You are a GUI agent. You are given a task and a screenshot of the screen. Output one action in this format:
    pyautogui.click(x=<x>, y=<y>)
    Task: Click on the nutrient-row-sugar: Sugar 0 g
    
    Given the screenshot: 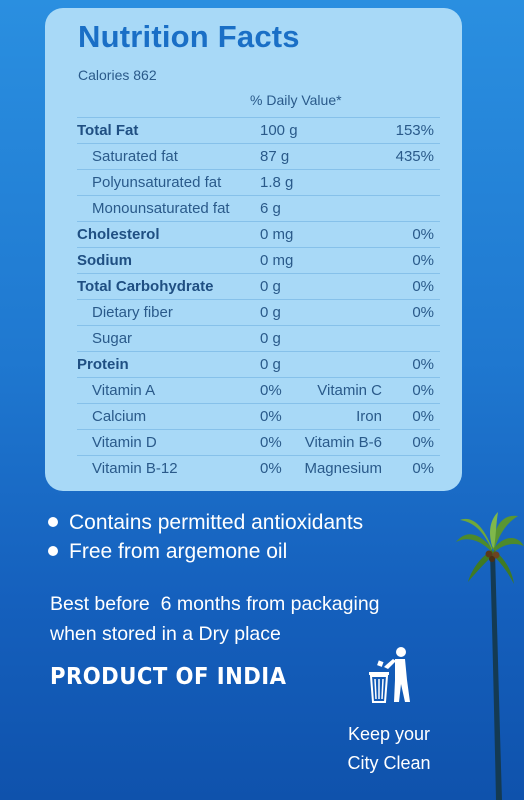 What is the action you would take?
    pyautogui.click(x=258, y=338)
    